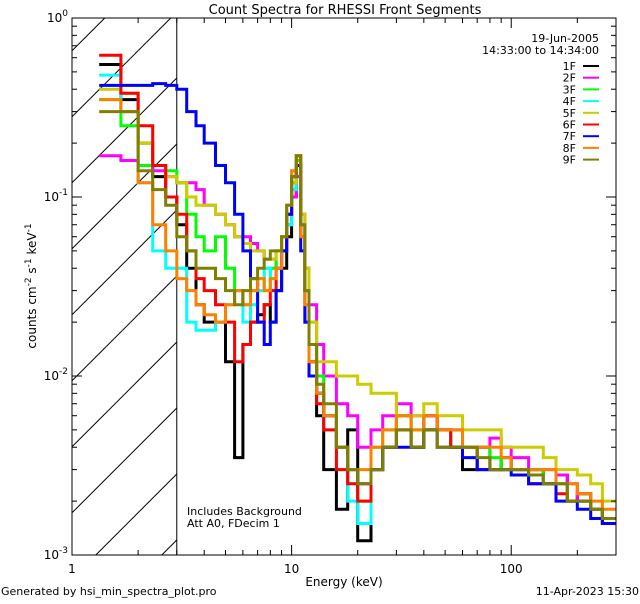 This screenshot has height=604, width=640. I want to click on y-tick-label: 10⁻², so click(56, 375).